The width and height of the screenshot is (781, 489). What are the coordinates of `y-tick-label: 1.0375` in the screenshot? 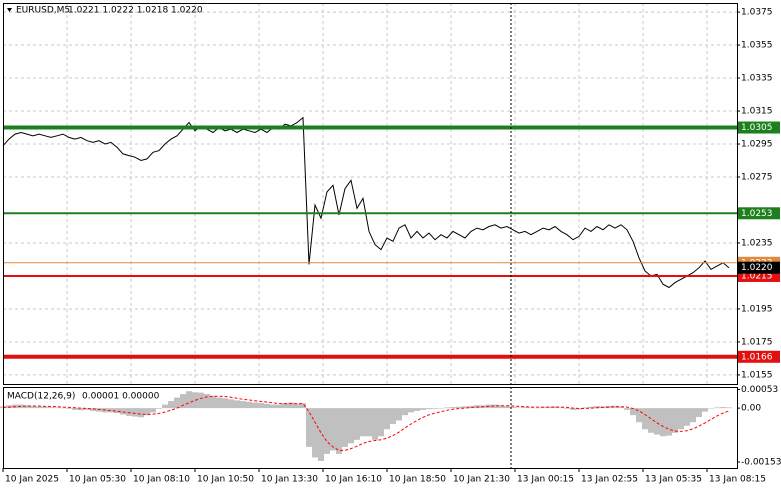 It's located at (757, 13).